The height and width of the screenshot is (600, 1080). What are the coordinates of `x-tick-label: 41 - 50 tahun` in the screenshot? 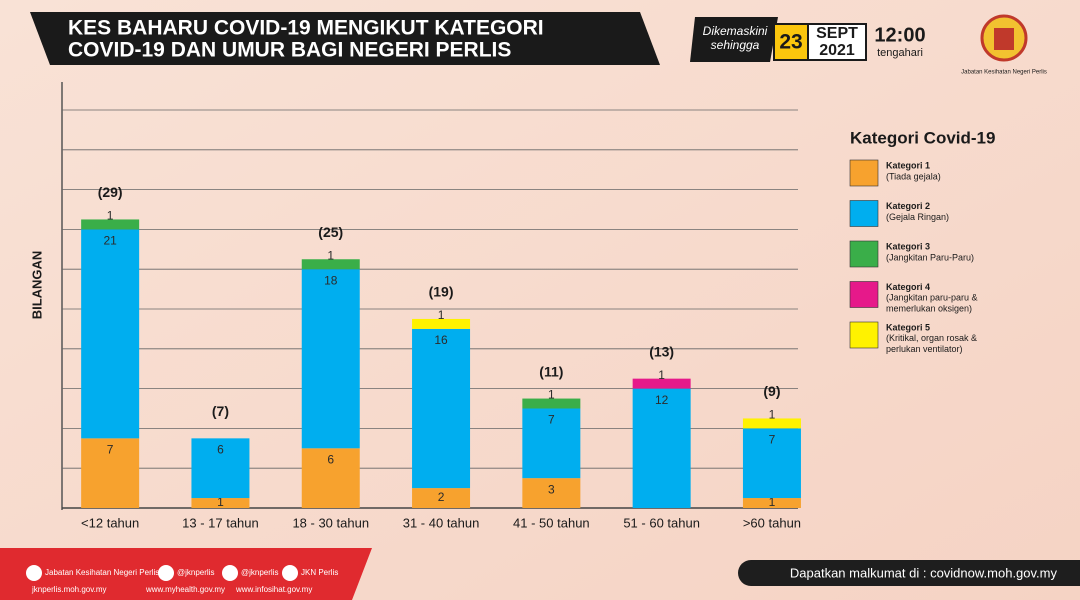 It's located at (551, 522).